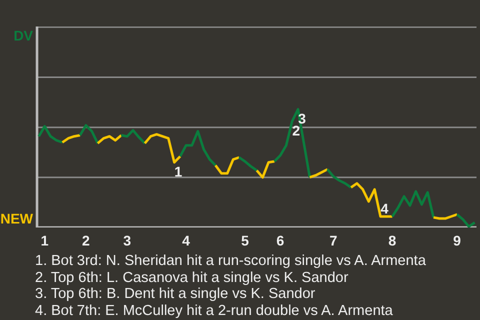 The image size is (480, 320). What do you see at coordinates (127, 240) in the screenshot?
I see `x-tick-label: 3` at bounding box center [127, 240].